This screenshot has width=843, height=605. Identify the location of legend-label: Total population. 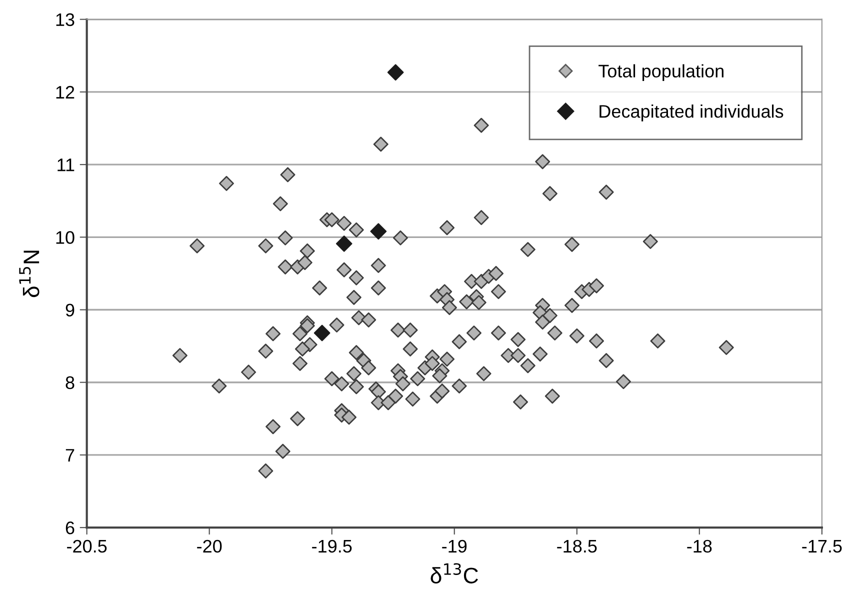
(661, 73).